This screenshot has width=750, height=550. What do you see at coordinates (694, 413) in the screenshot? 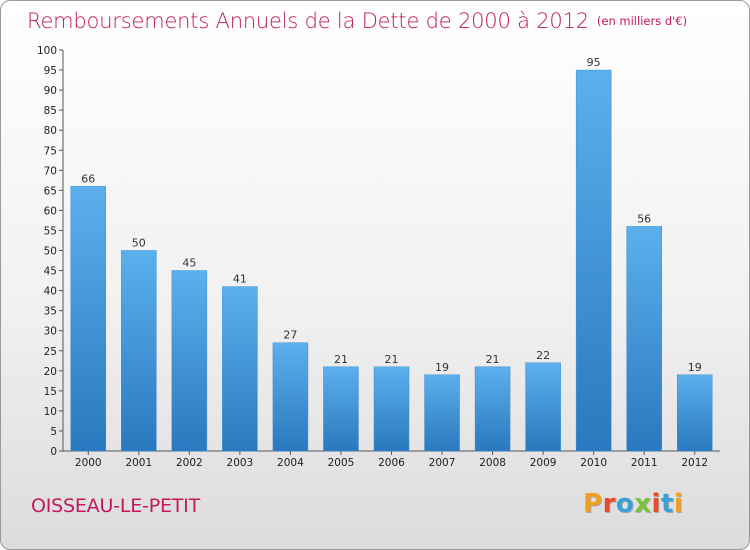
I see `bar-2012` at bounding box center [694, 413].